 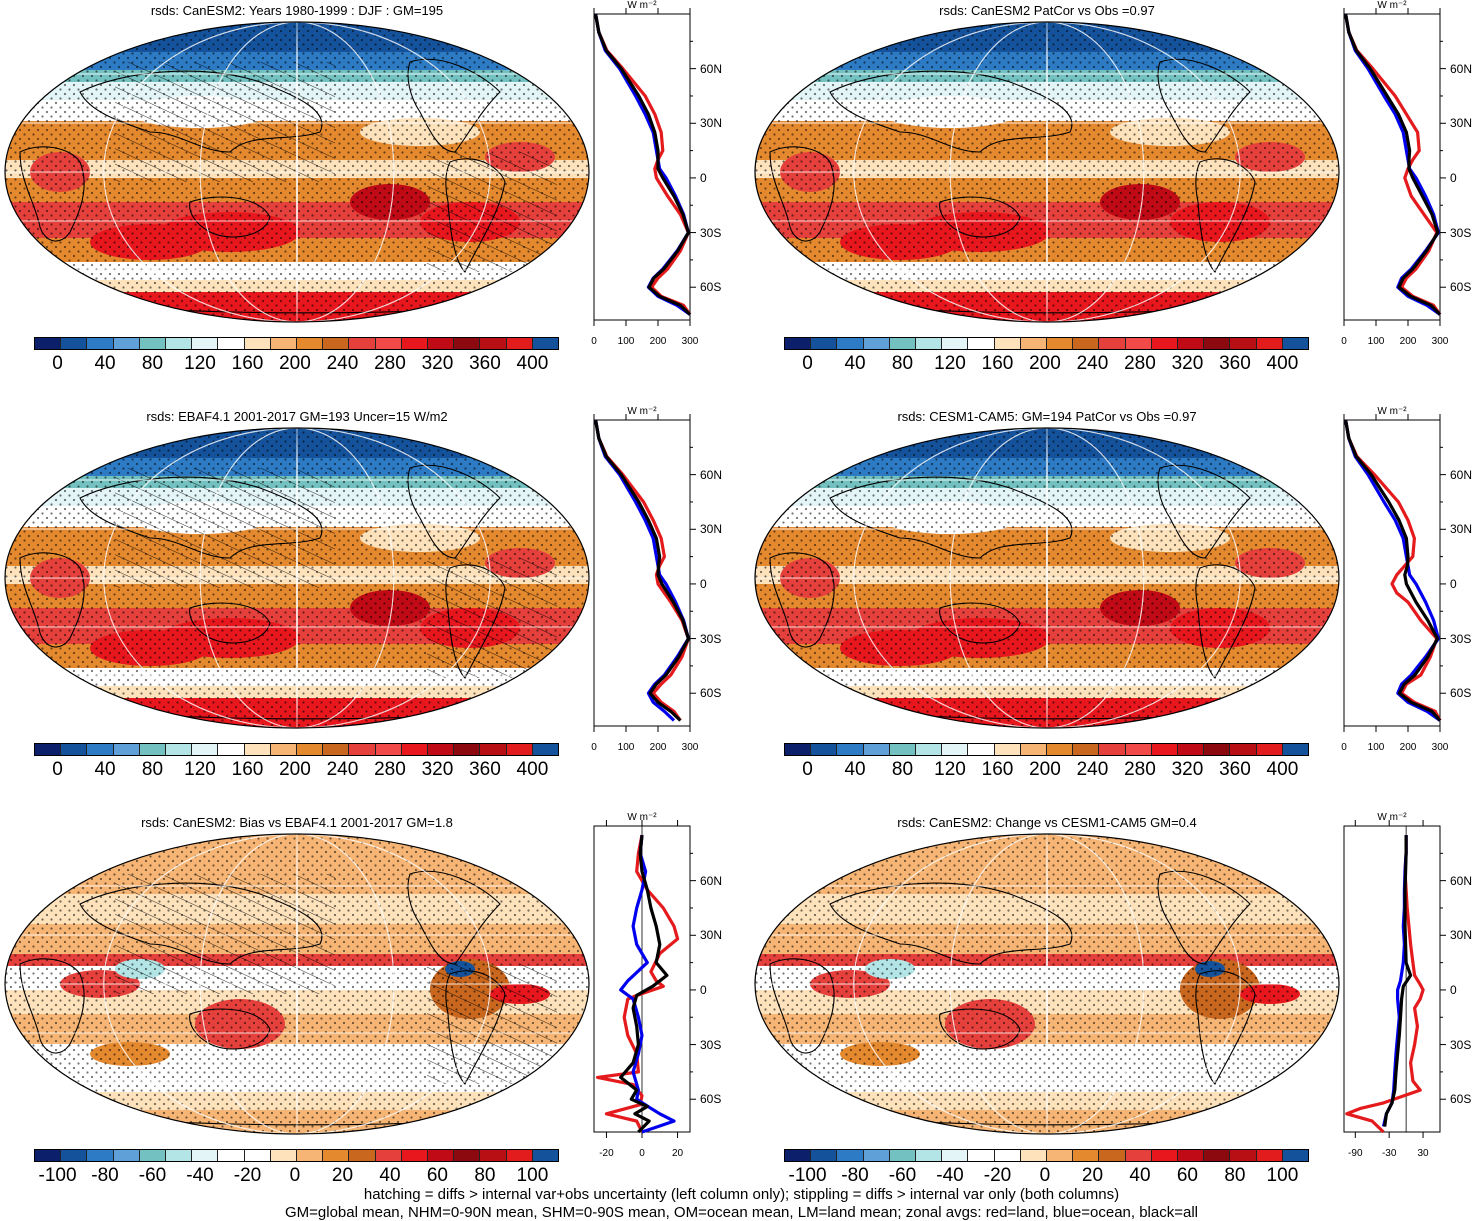 What do you see at coordinates (342, 1175) in the screenshot?
I see `colorbar-tick-label: 20` at bounding box center [342, 1175].